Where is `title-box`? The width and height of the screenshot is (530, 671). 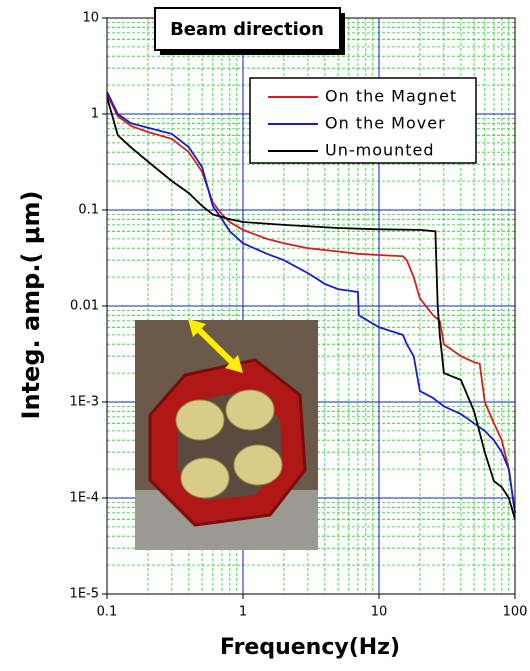 title-box is located at coordinates (247, 29).